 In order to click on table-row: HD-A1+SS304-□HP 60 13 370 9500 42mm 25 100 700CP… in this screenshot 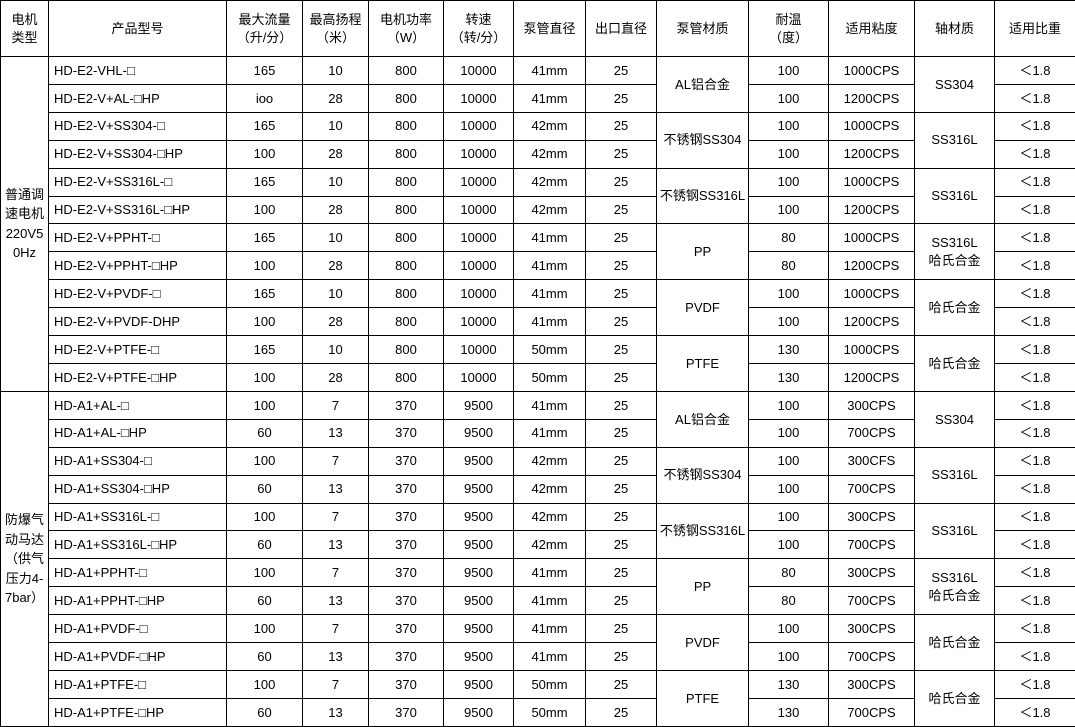, I will do `click(538, 489)`.